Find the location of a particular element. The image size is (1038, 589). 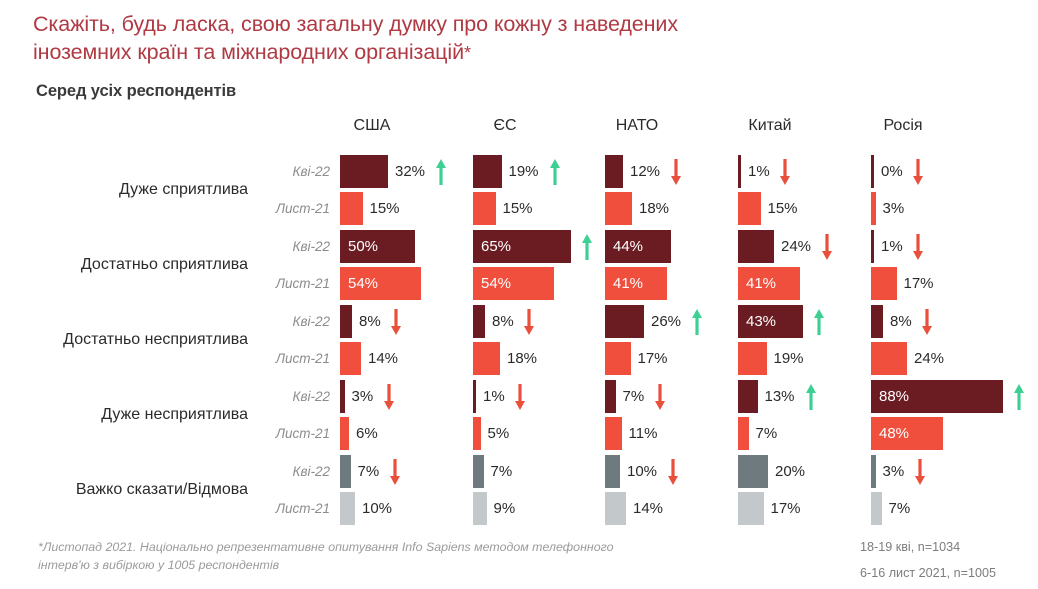

bar: 17% is located at coordinates (769, 508).